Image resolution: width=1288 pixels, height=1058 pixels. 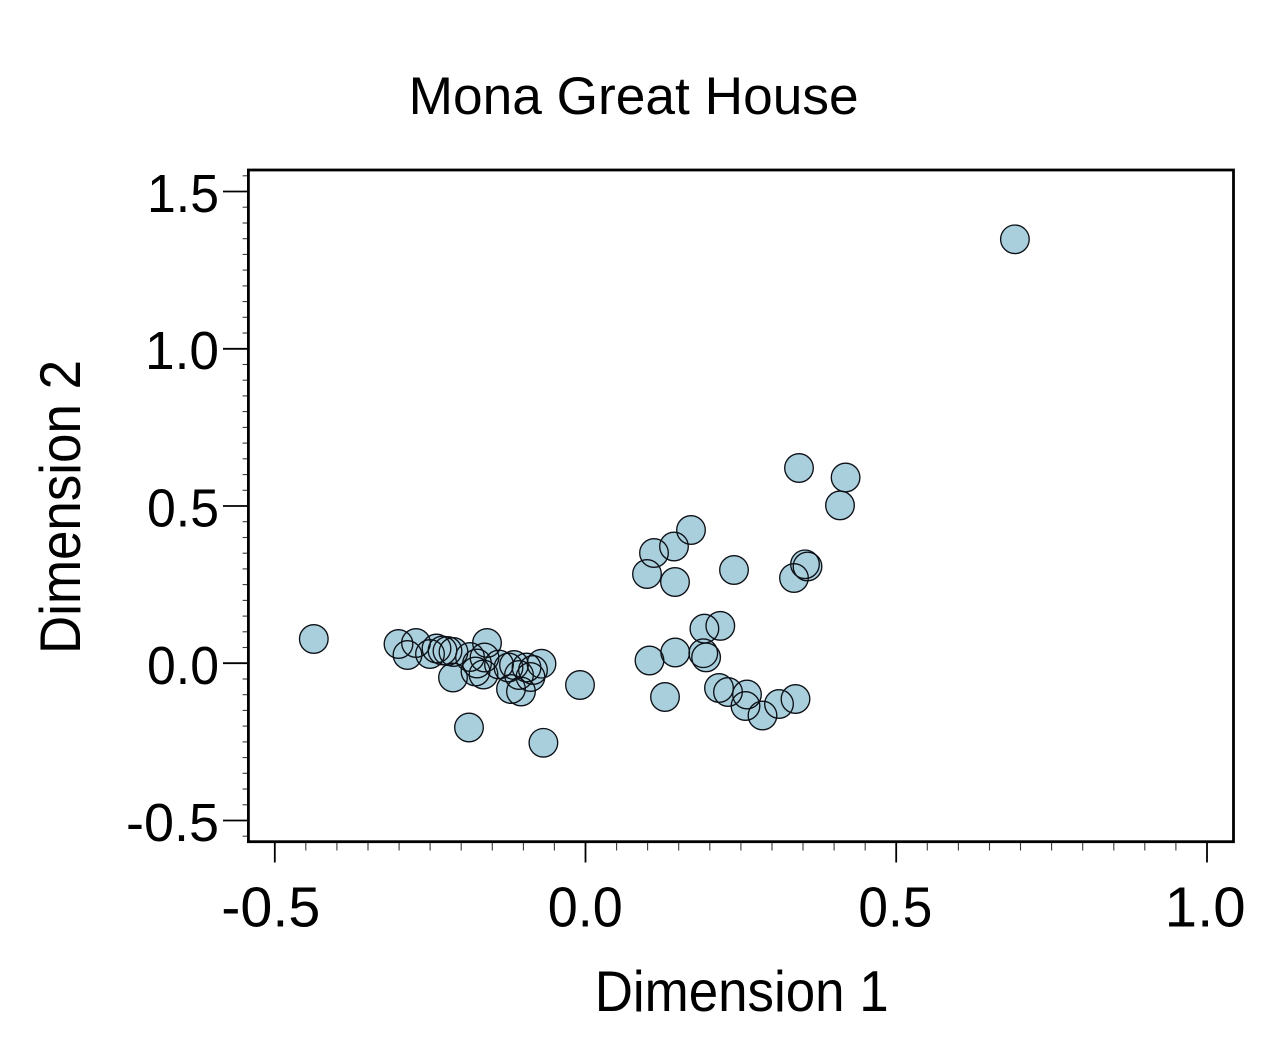 I want to click on svg-text: Dimension 1, so click(x=742, y=992).